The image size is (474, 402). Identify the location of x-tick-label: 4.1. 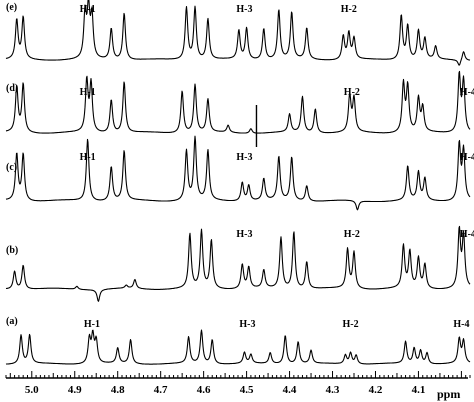
(419, 390).